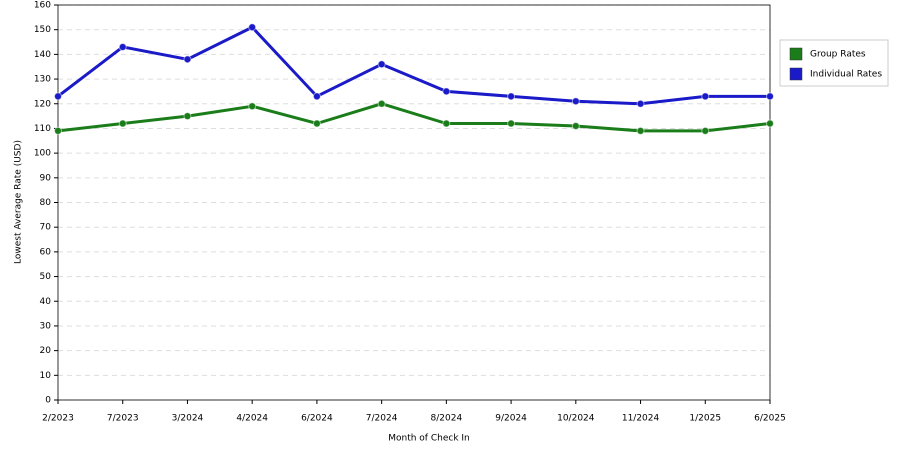 The image size is (900, 450). What do you see at coordinates (46, 302) in the screenshot?
I see `y-tick-label: 40` at bounding box center [46, 302].